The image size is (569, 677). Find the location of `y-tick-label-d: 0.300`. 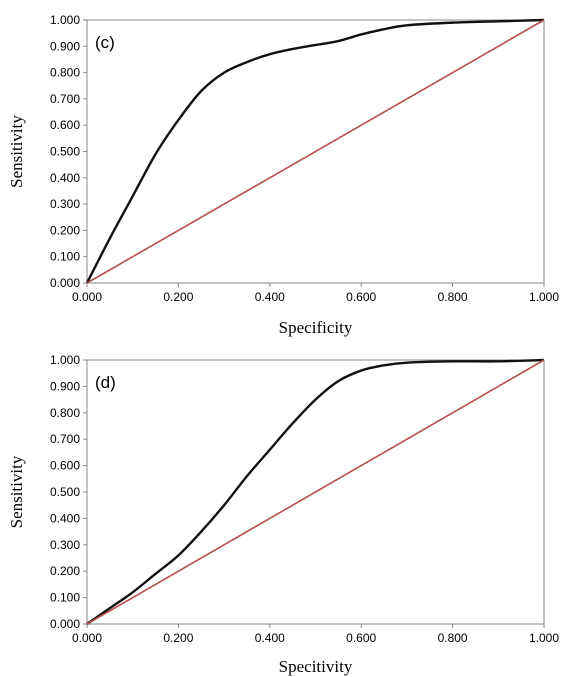

y-tick-label-d: 0.300 is located at coordinates (65, 545).